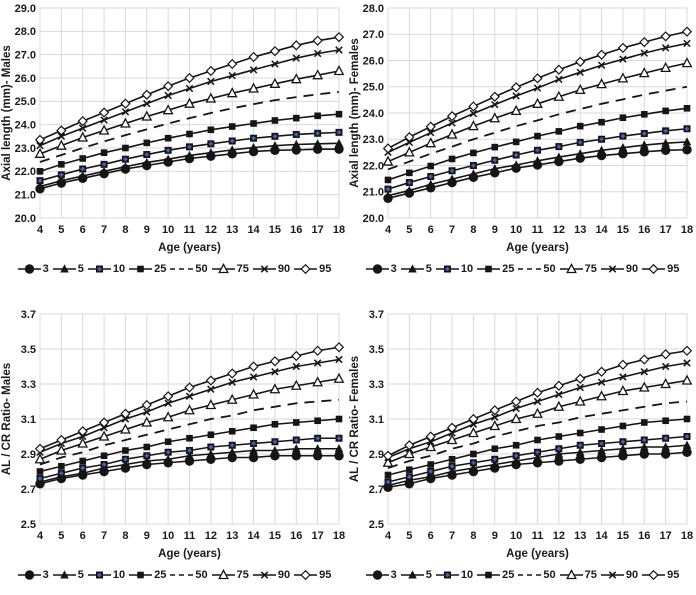  I want to click on x-tick-label: 6, so click(83, 536).